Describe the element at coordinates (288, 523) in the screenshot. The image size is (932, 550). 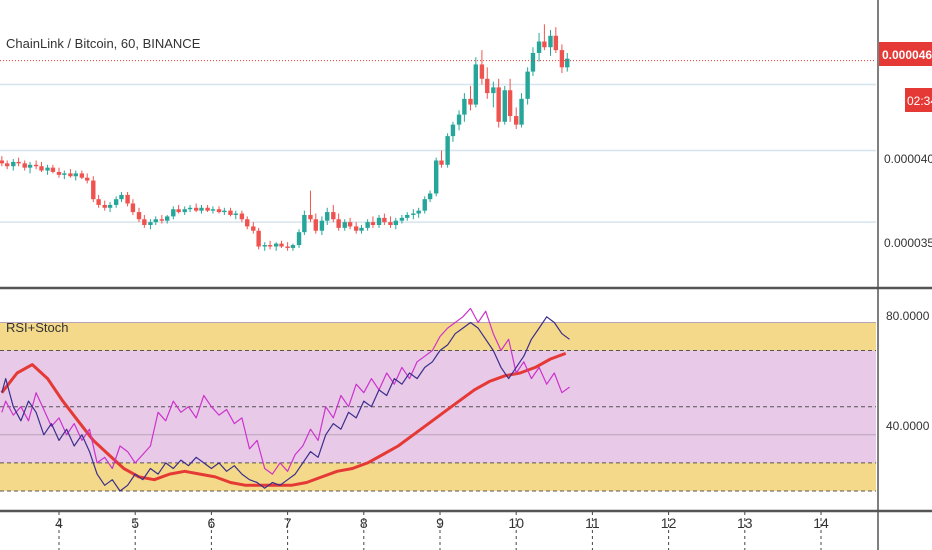
I see `time-tick-label: 7` at that location.